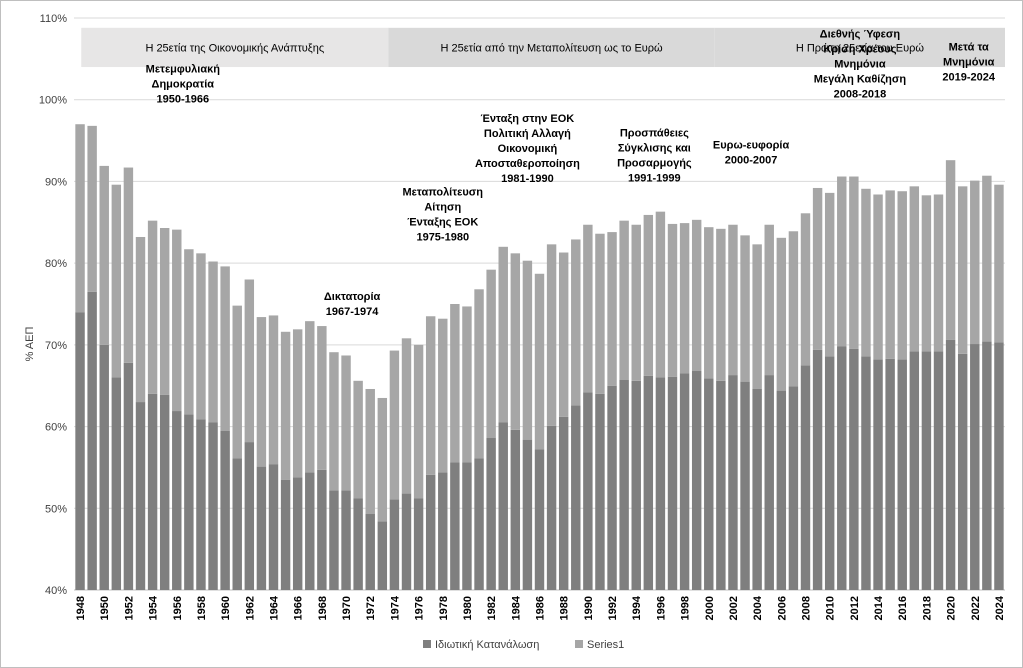 The width and height of the screenshot is (1023, 668). What do you see at coordinates (275, 607) in the screenshot?
I see `x-tick-label: 1964` at bounding box center [275, 607].